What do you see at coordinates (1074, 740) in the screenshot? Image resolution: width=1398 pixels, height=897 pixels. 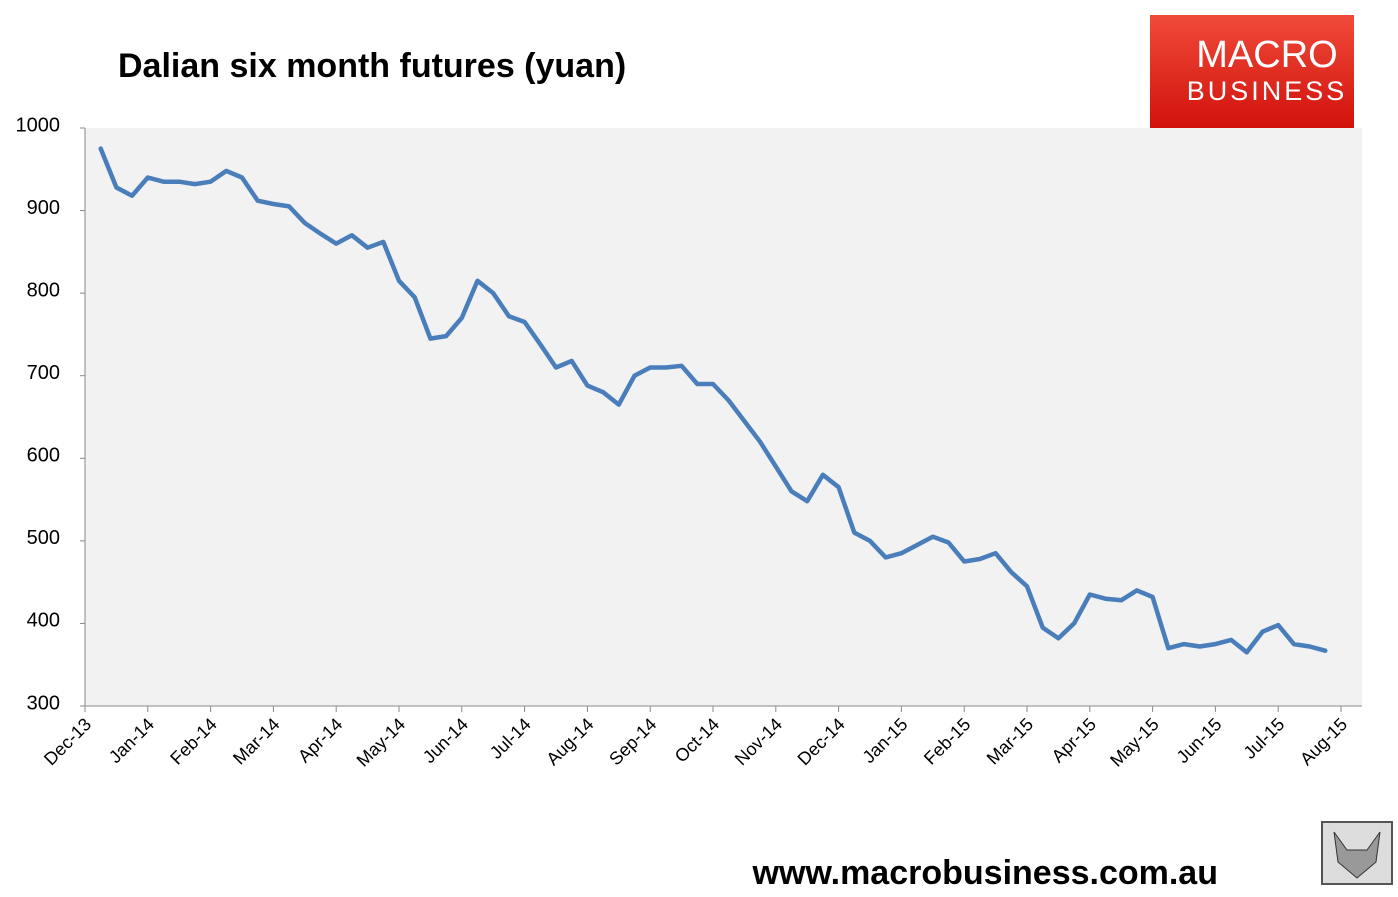 I see `x-tick-label: Apr-15` at bounding box center [1074, 740].